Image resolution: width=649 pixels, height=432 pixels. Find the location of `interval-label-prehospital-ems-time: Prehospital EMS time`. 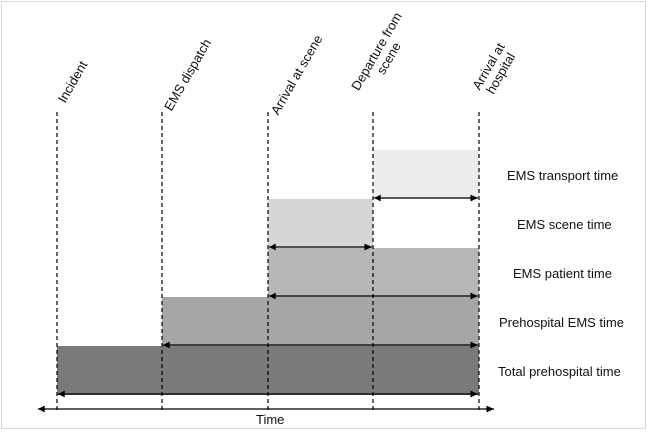

interval-label-prehospital-ems-time: Prehospital EMS time is located at coordinates (561, 322).